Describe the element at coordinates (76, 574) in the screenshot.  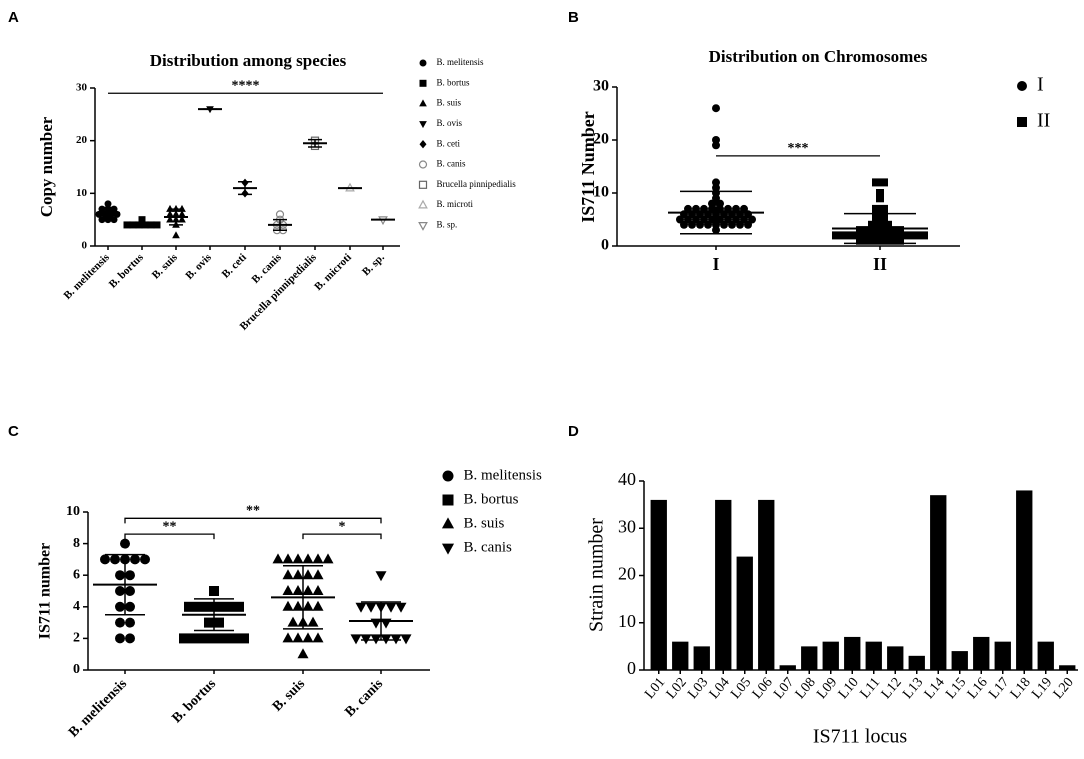
I see `y-tick-label: 6` at that location.